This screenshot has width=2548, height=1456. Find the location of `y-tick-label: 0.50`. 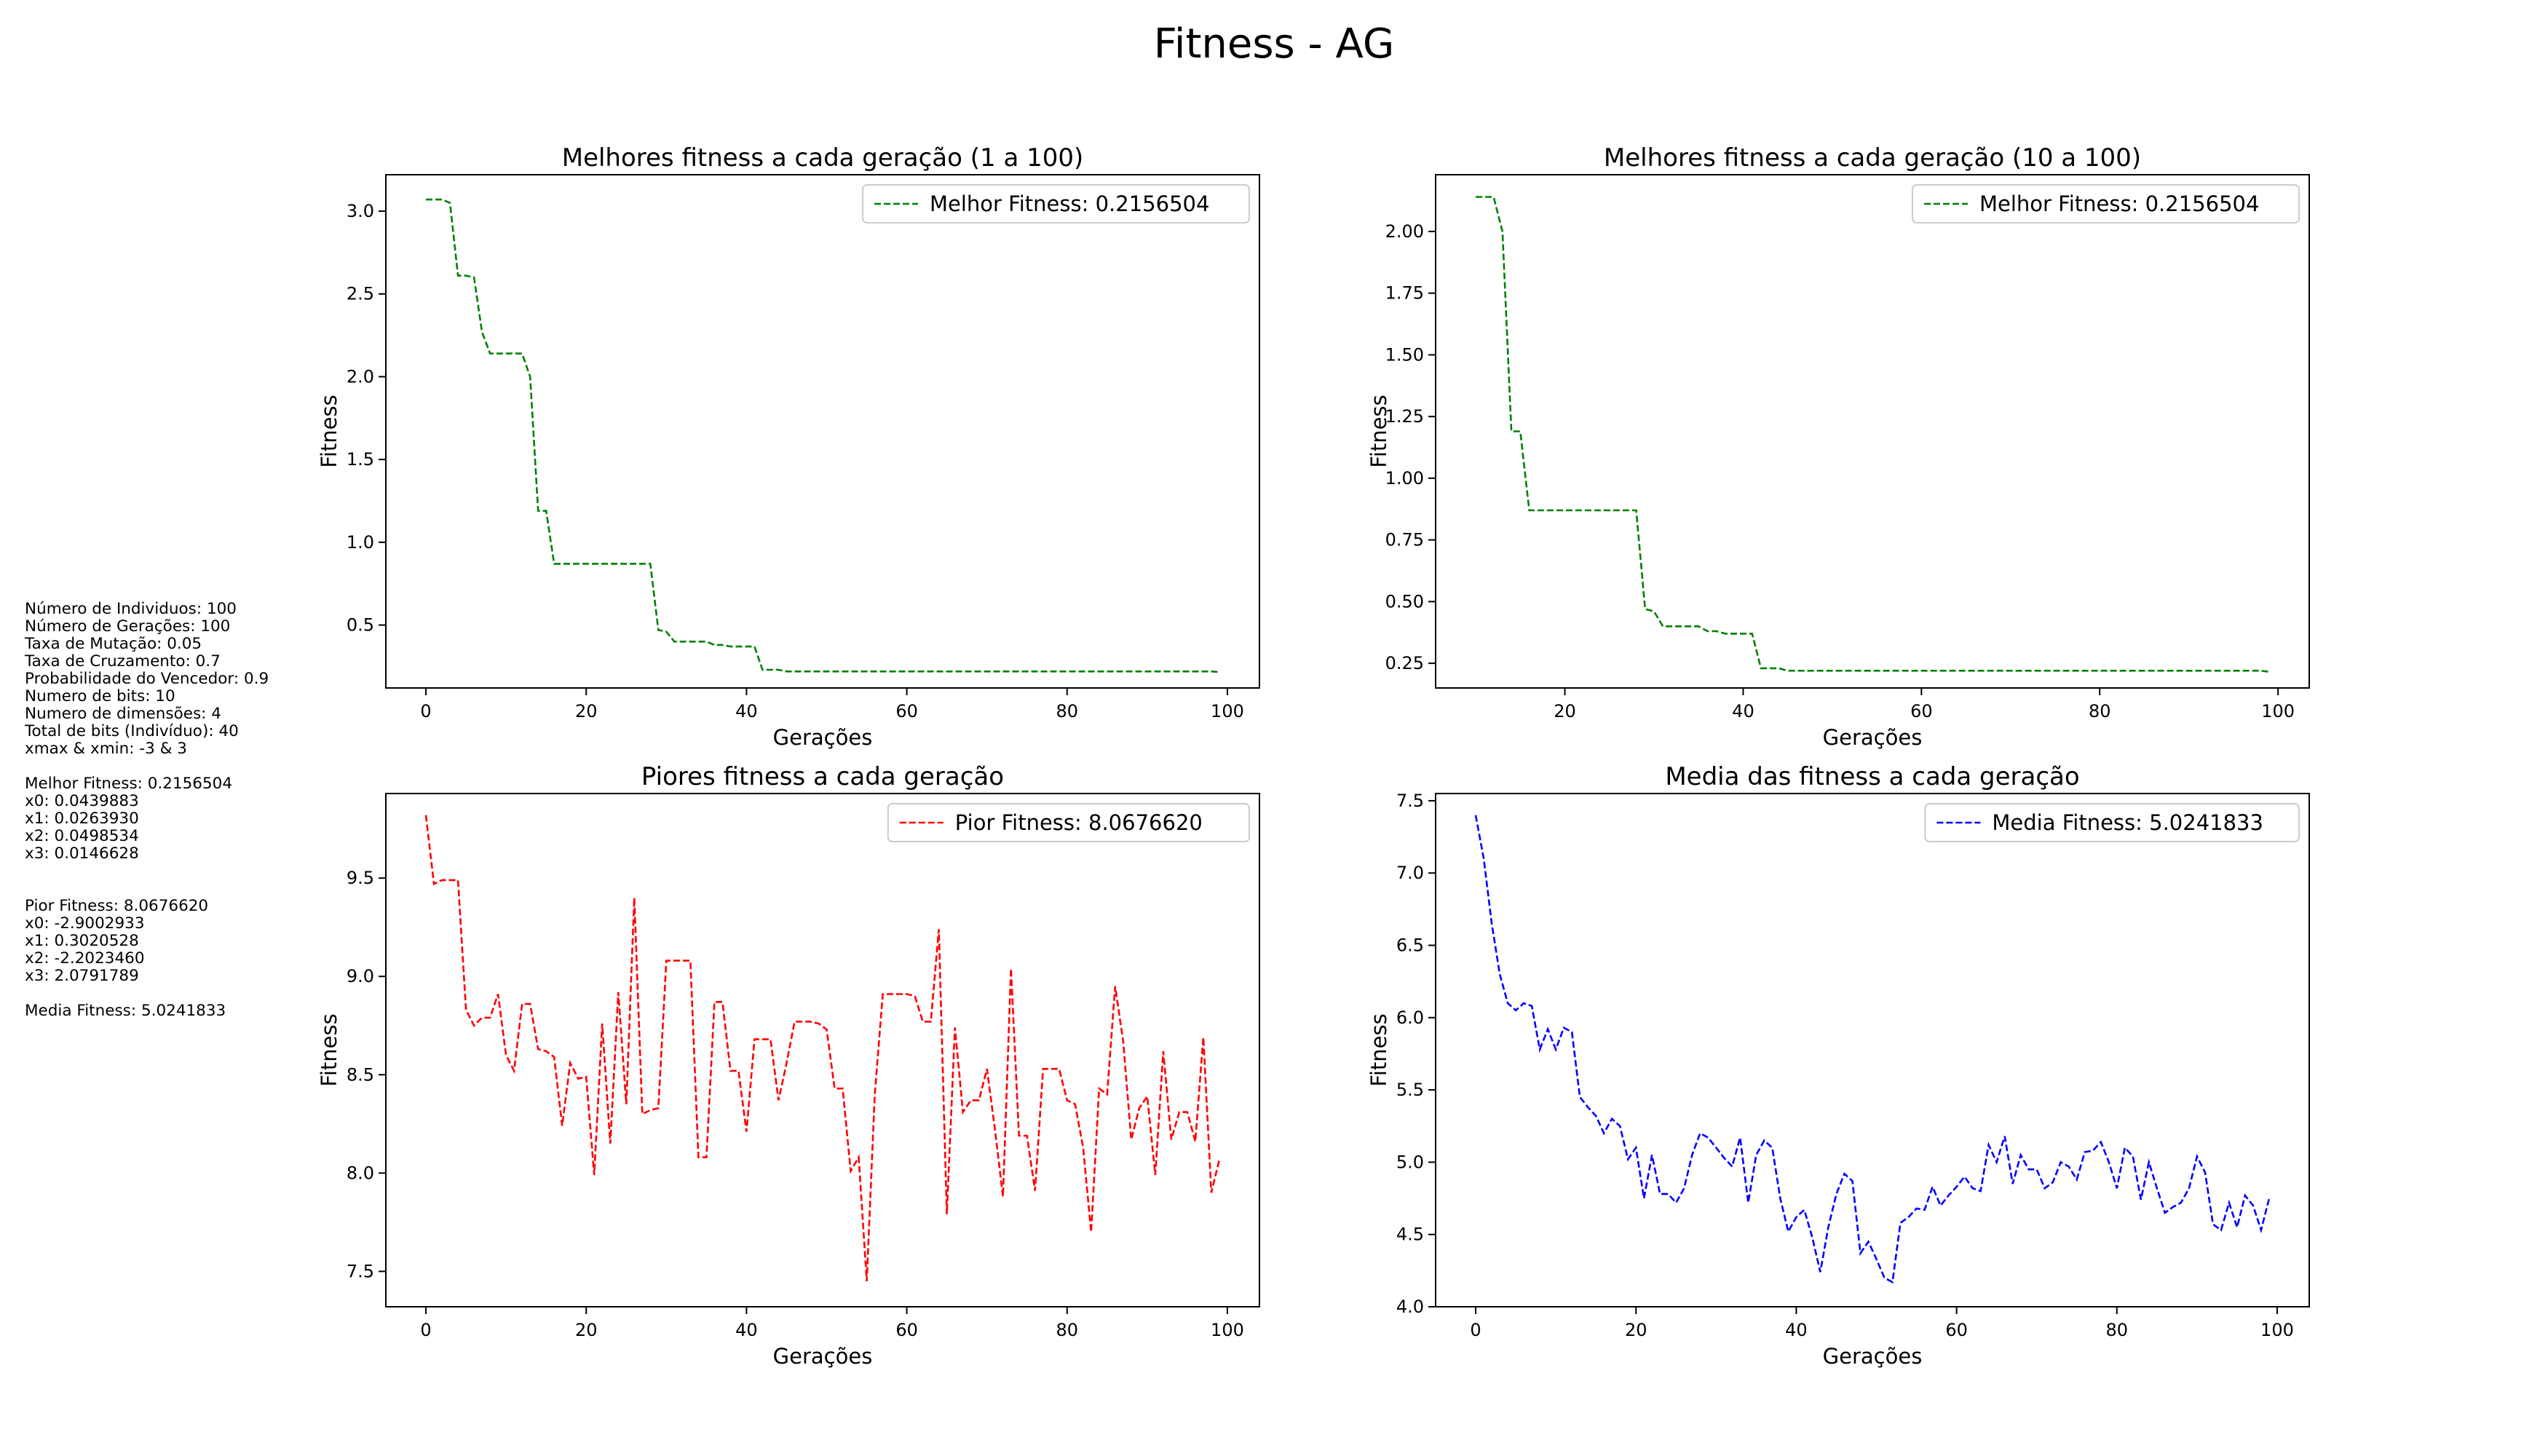

y-tick-label: 0.50 is located at coordinates (1404, 601).